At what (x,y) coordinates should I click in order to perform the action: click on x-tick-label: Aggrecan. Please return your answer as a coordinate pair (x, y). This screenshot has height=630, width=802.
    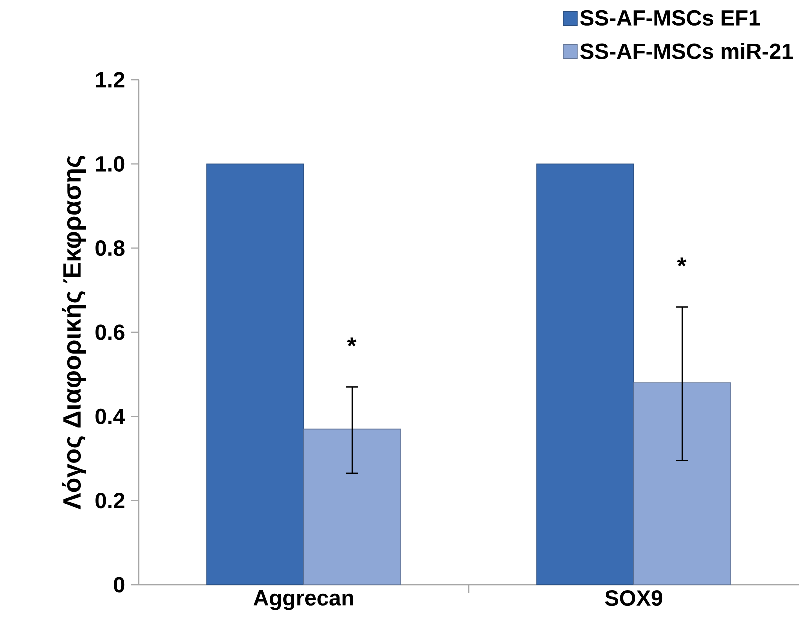
    Looking at the image, I should click on (304, 600).